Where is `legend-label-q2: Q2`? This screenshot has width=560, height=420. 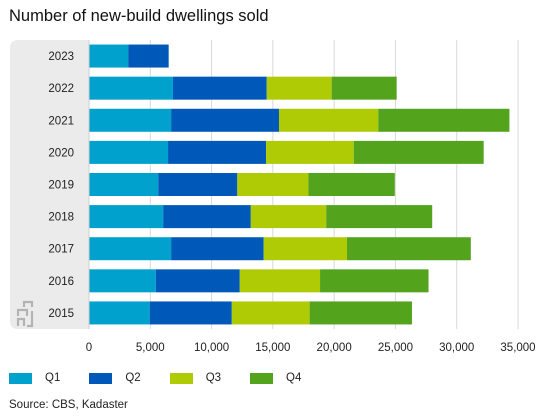 legend-label-q2: Q2 is located at coordinates (133, 378).